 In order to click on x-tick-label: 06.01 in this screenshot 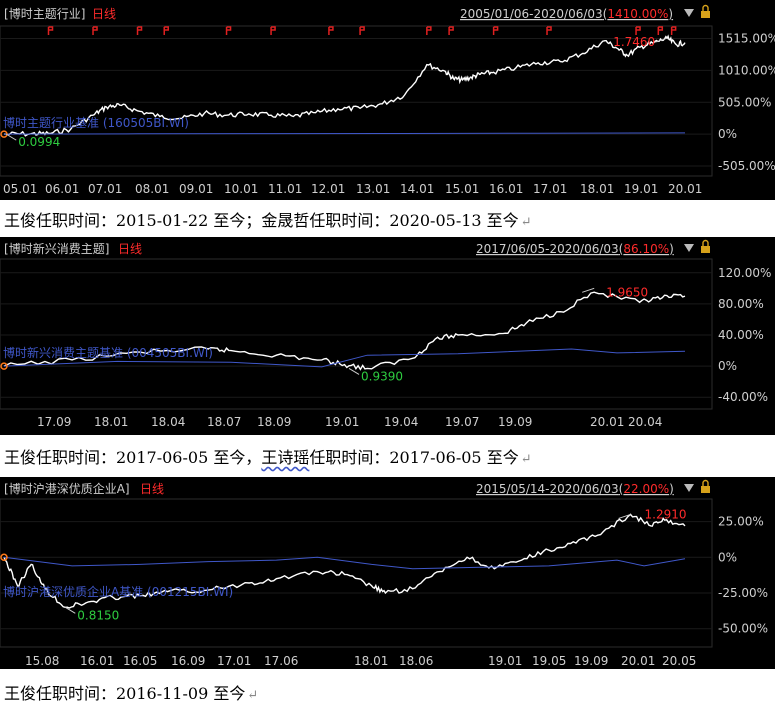, I will do `click(62, 189)`.